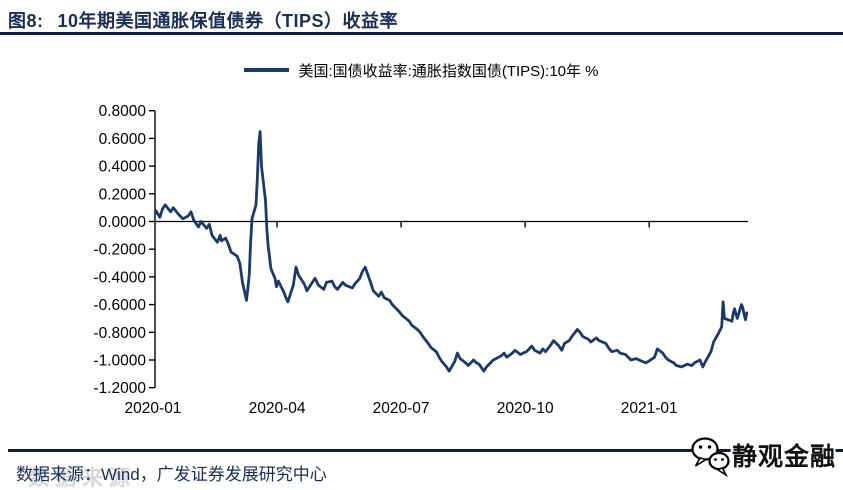  What do you see at coordinates (119, 388) in the screenshot?
I see `y-tick-label: -1.2000` at bounding box center [119, 388].